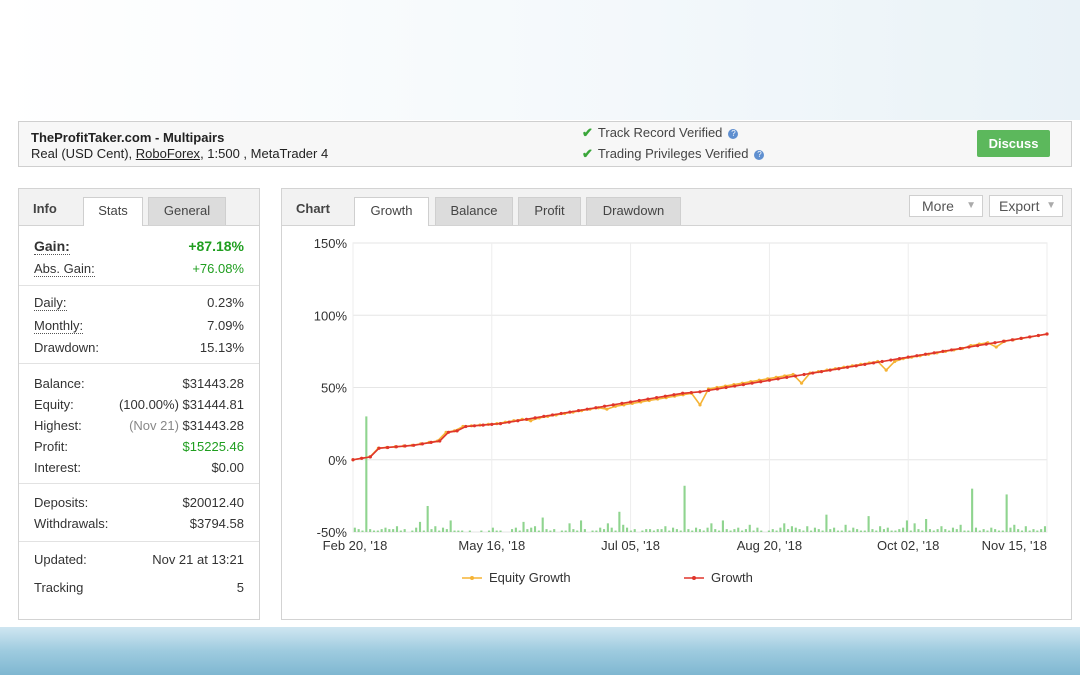 This screenshot has width=1080, height=675. Describe the element at coordinates (1013, 143) in the screenshot. I see `discuss-button: Discuss` at that location.